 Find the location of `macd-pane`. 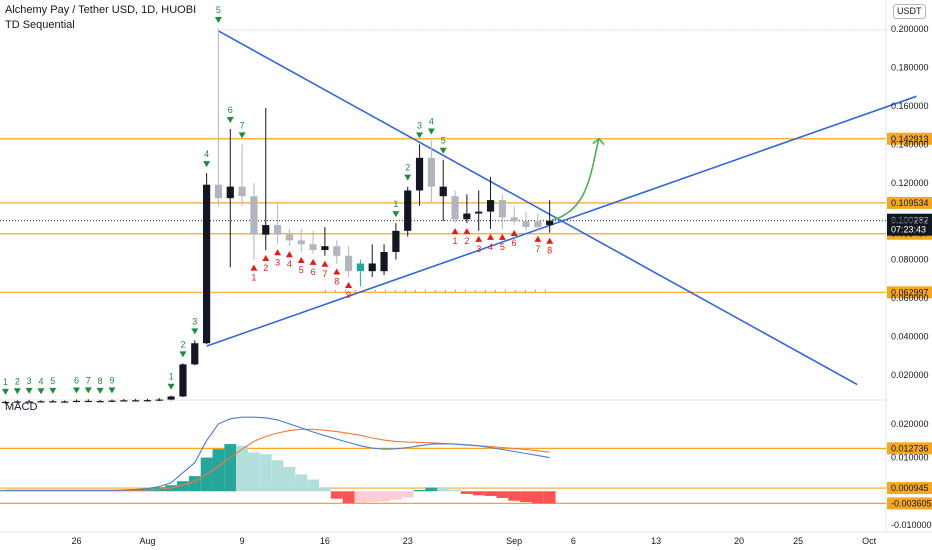

macd-pane is located at coordinates (278, 460).